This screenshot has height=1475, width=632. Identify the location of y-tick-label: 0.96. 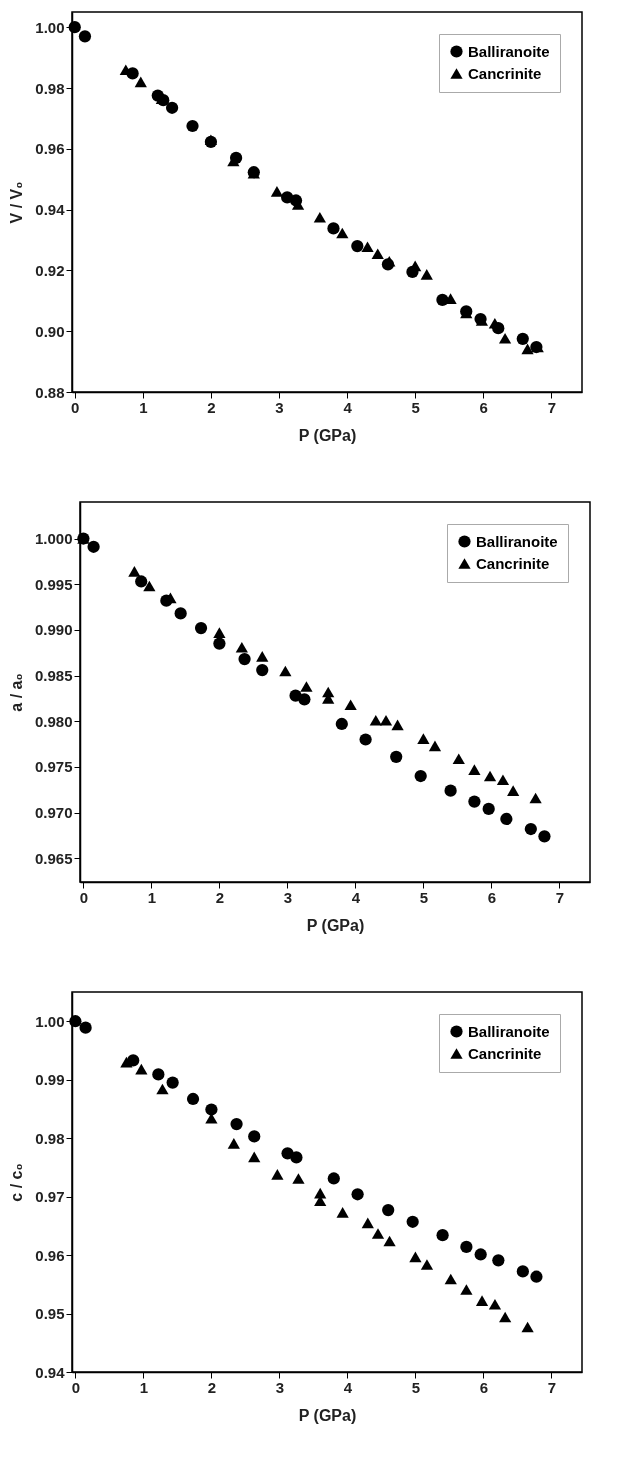
(50, 149).